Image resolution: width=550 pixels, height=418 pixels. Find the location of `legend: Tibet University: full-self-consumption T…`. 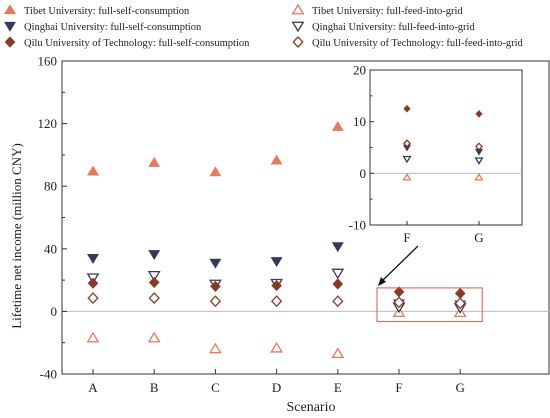

legend: Tibet University: full-self-consumption T… is located at coordinates (264, 26).